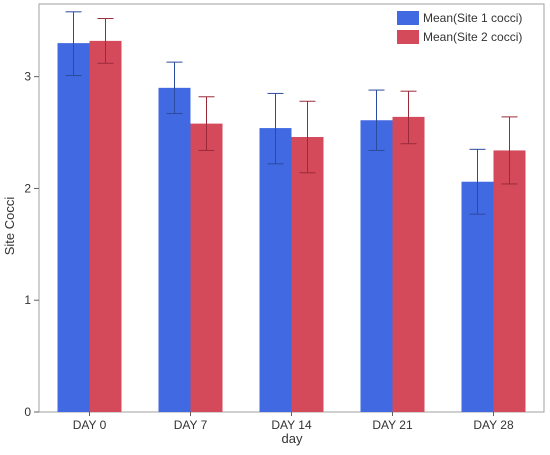 Image resolution: width=550 pixels, height=455 pixels. I want to click on x-tick-label: DAY 21, so click(392, 425).